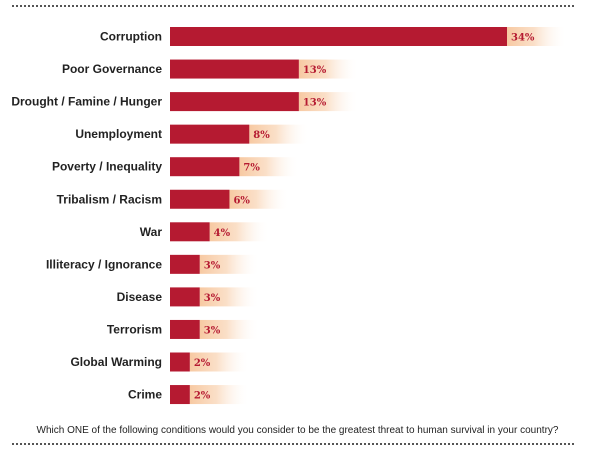  Describe the element at coordinates (104, 264) in the screenshot. I see `category-label: Illiteracy / Ignorance` at that location.